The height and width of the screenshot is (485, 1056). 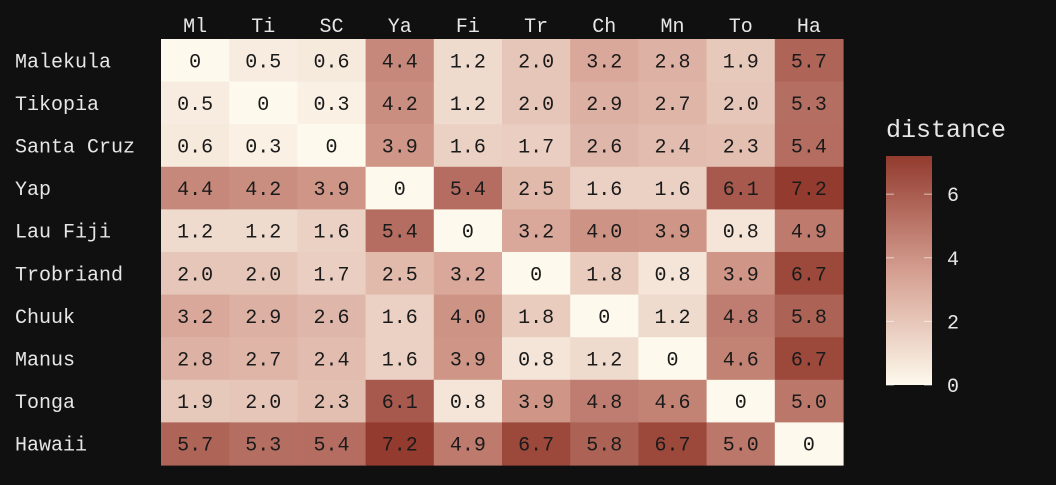 I want to click on row-label: Yap, so click(x=33, y=190).